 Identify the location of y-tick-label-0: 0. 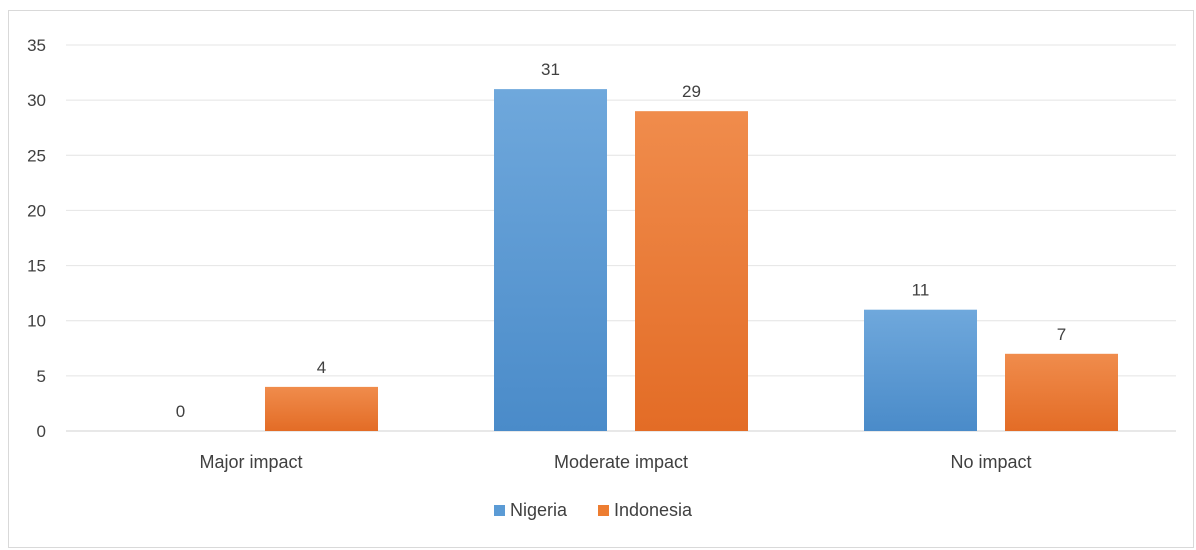
(41, 431).